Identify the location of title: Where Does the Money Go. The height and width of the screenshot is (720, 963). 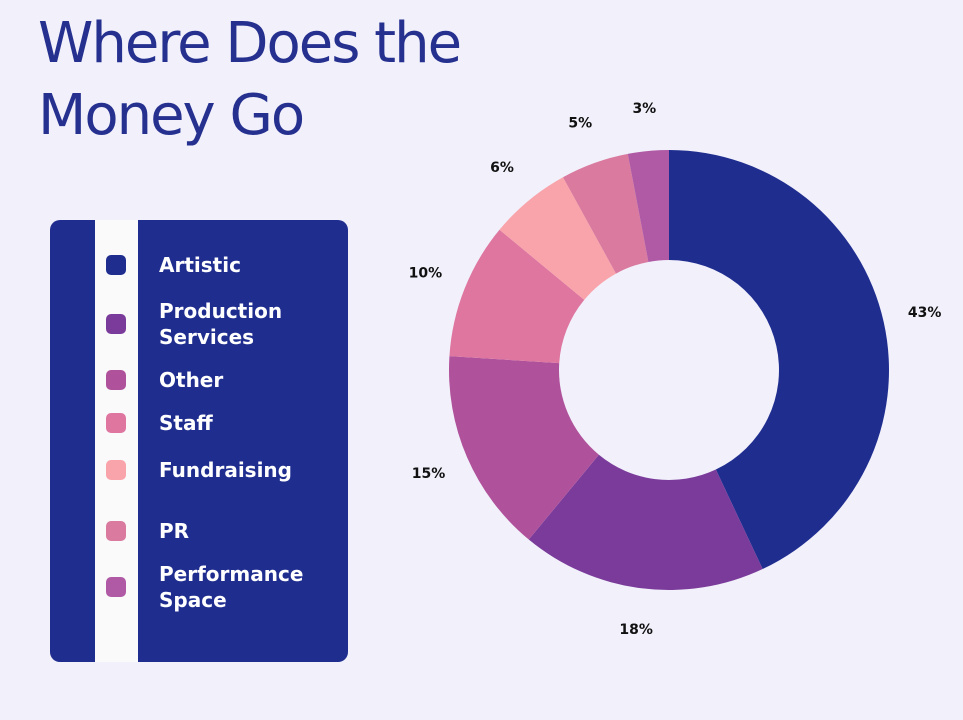
(250, 79).